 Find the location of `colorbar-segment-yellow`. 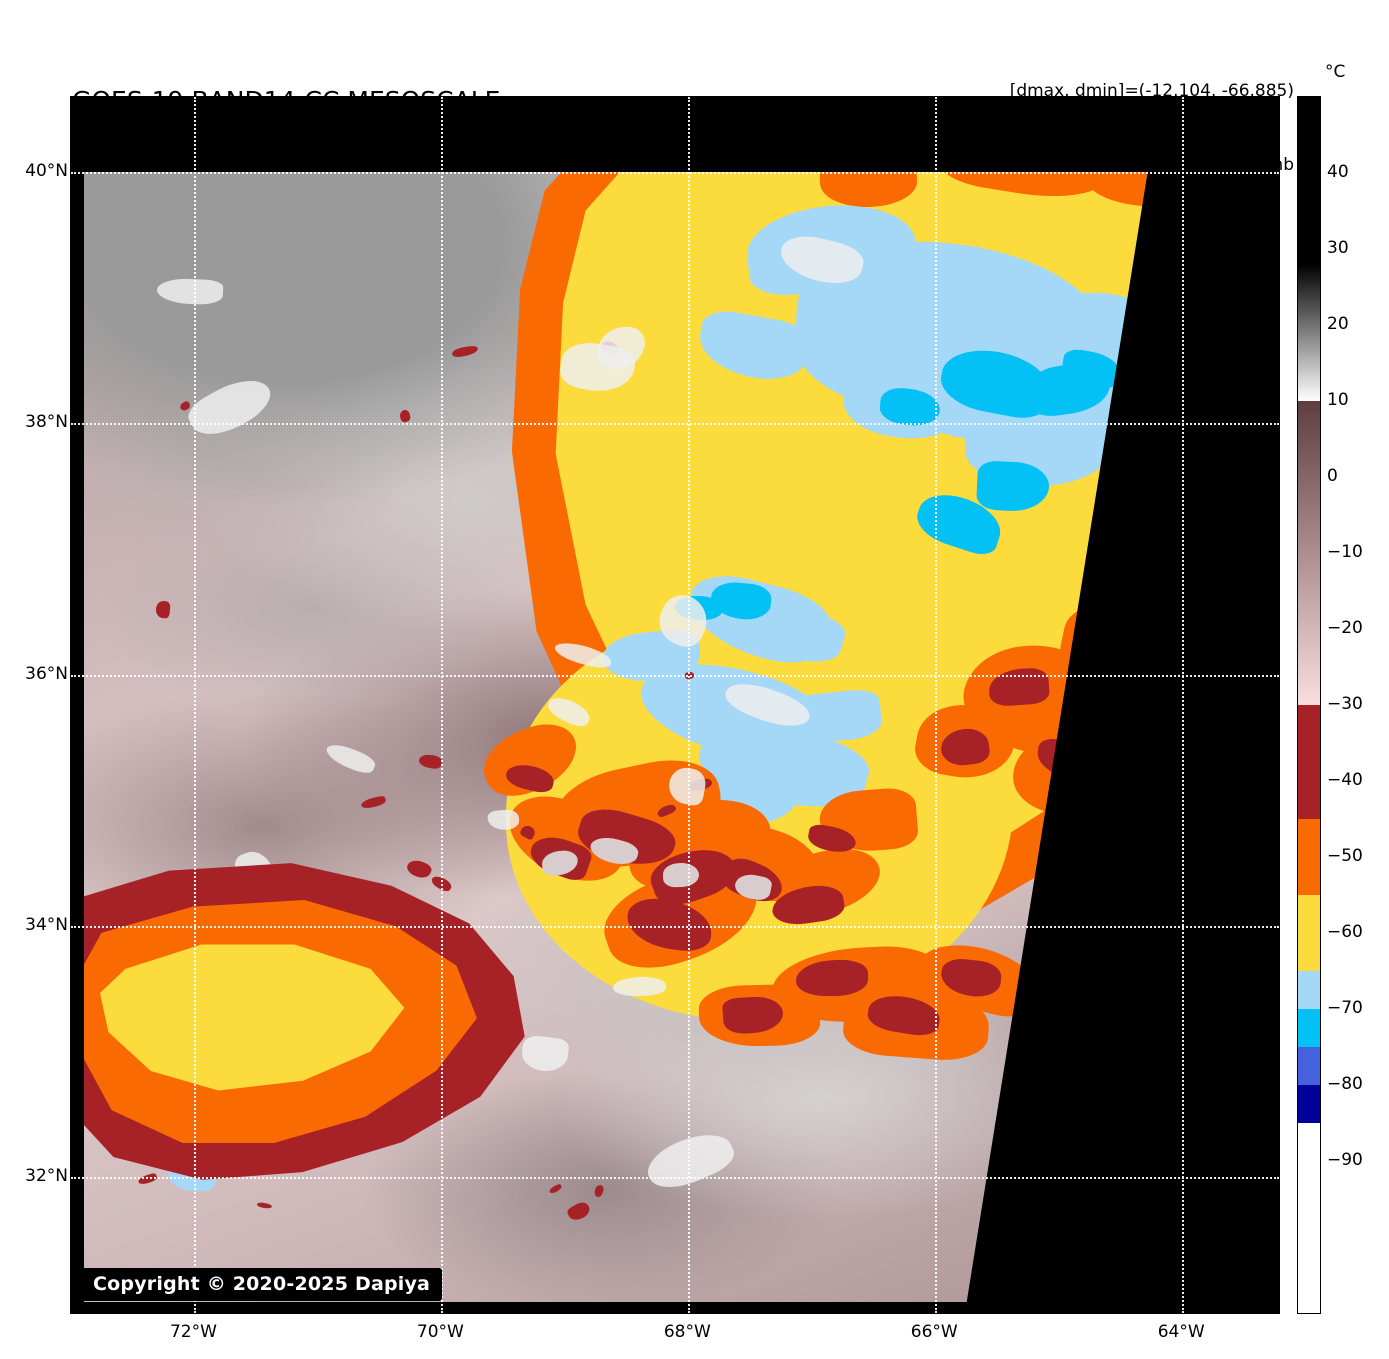

colorbar-segment-yellow is located at coordinates (1309, 933).